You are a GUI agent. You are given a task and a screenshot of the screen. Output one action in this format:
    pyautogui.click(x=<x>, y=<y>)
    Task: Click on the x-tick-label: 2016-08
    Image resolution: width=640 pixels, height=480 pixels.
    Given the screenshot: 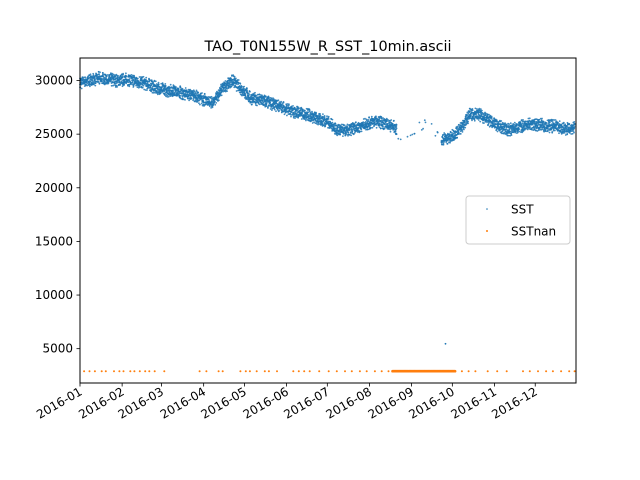 What is the action you would take?
    pyautogui.click(x=349, y=402)
    